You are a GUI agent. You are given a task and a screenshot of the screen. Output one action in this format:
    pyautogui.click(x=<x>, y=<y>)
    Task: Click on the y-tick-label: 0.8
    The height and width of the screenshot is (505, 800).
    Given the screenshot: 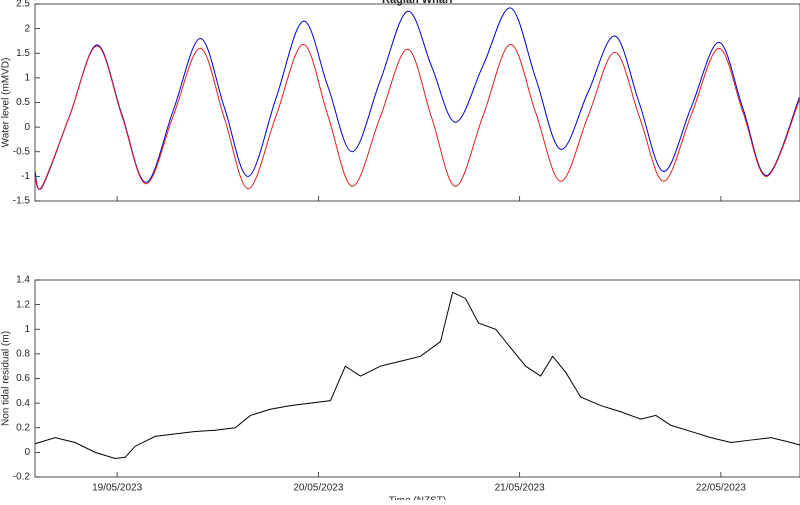 What is the action you would take?
    pyautogui.click(x=23, y=354)
    